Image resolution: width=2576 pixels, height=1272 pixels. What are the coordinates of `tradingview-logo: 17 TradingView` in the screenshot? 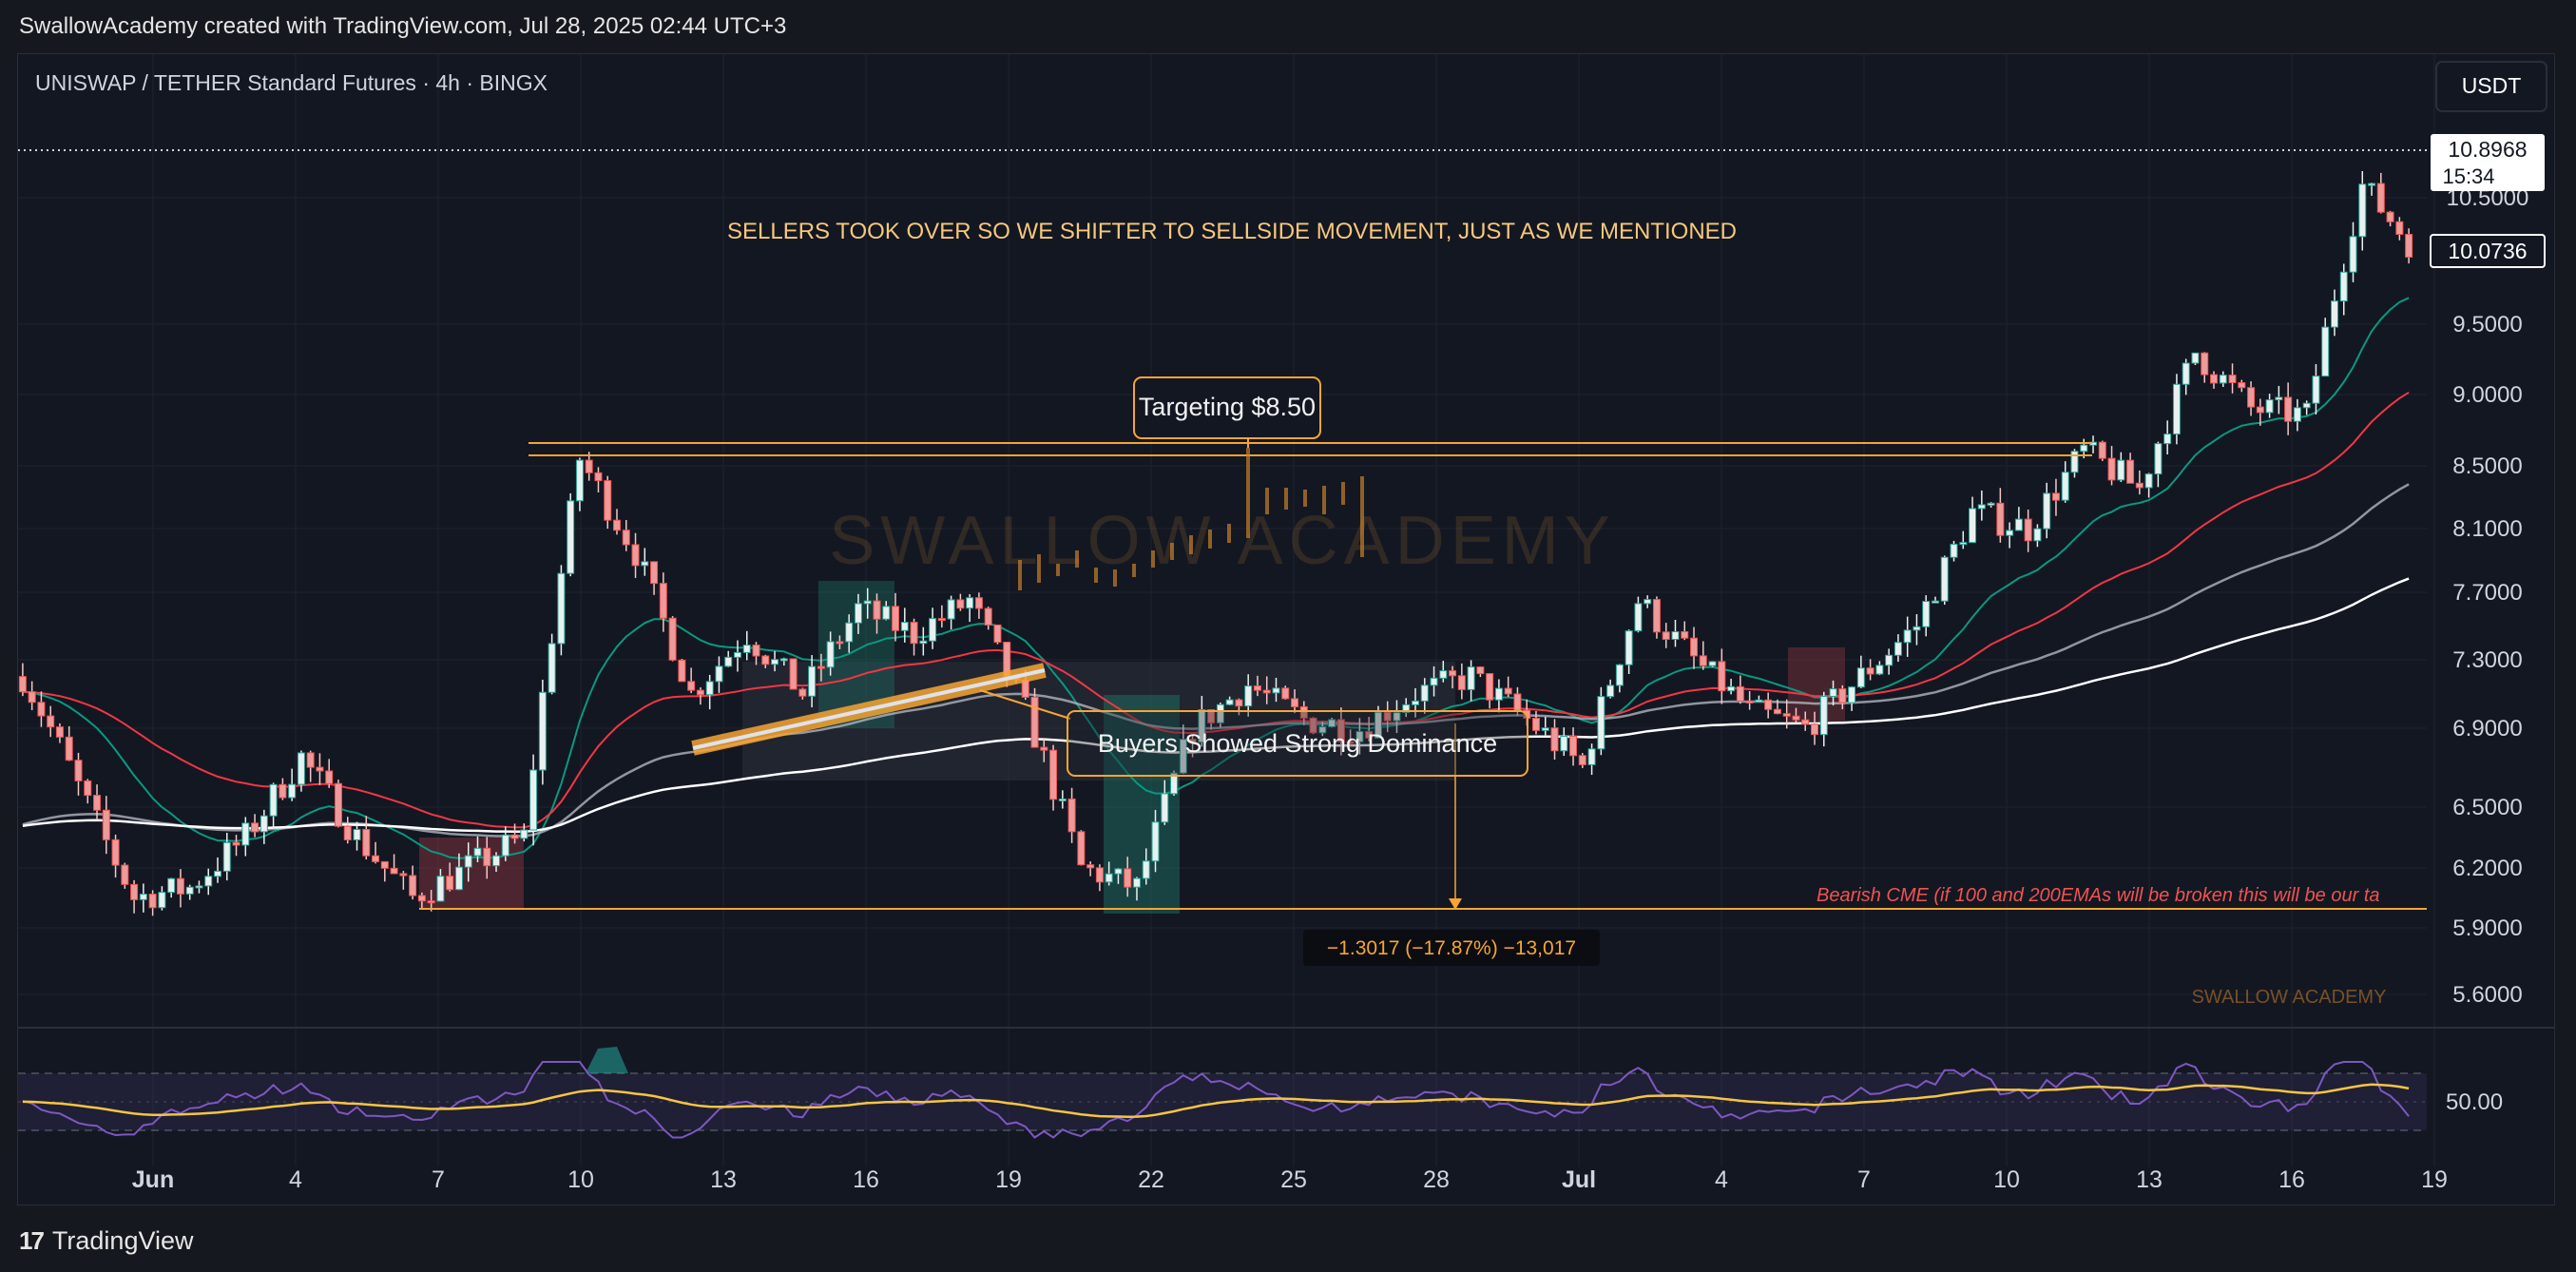 It's located at (106, 1241).